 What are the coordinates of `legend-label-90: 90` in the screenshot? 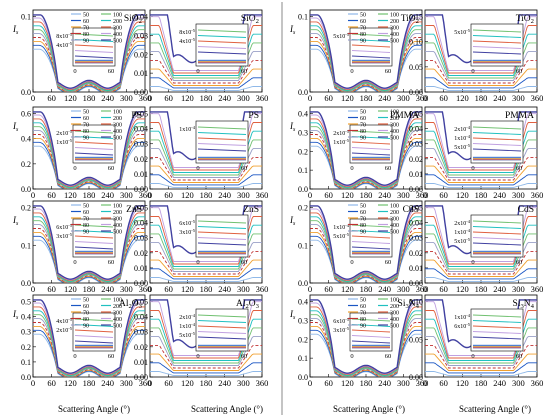 It's located at (86, 139).